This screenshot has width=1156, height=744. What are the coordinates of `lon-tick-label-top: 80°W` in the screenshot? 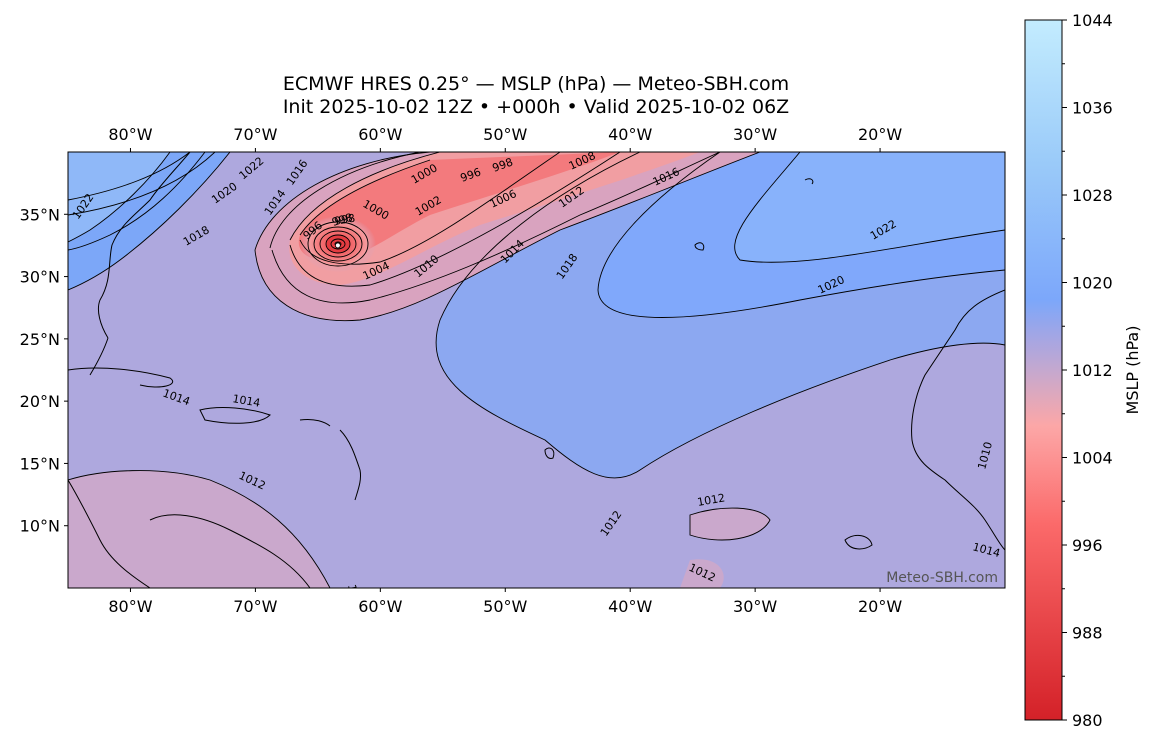 It's located at (130, 134).